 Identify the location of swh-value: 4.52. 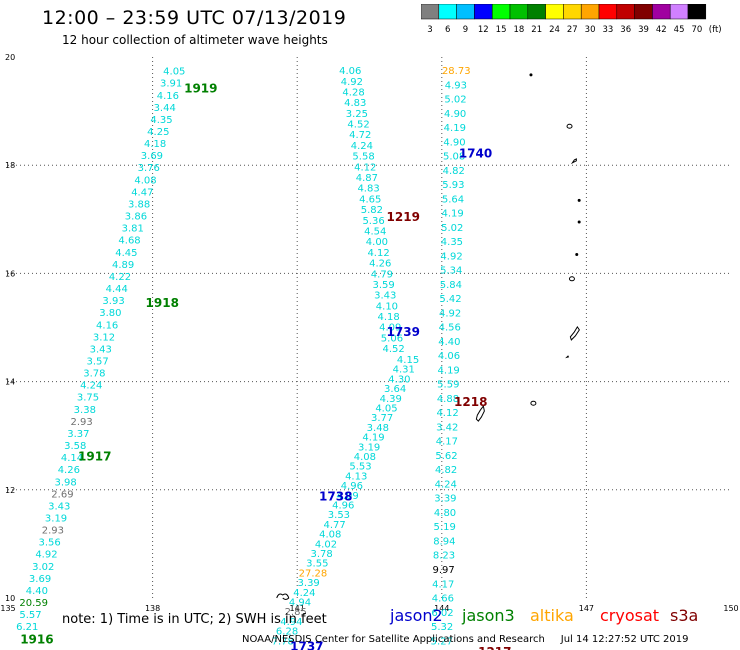
(393, 349).